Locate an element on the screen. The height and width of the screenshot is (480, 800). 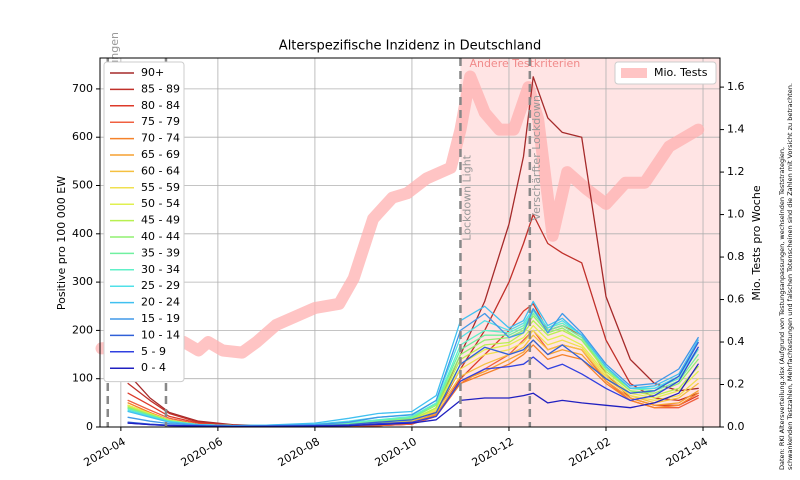
y-tick-label: 0 is located at coordinates (89, 426).